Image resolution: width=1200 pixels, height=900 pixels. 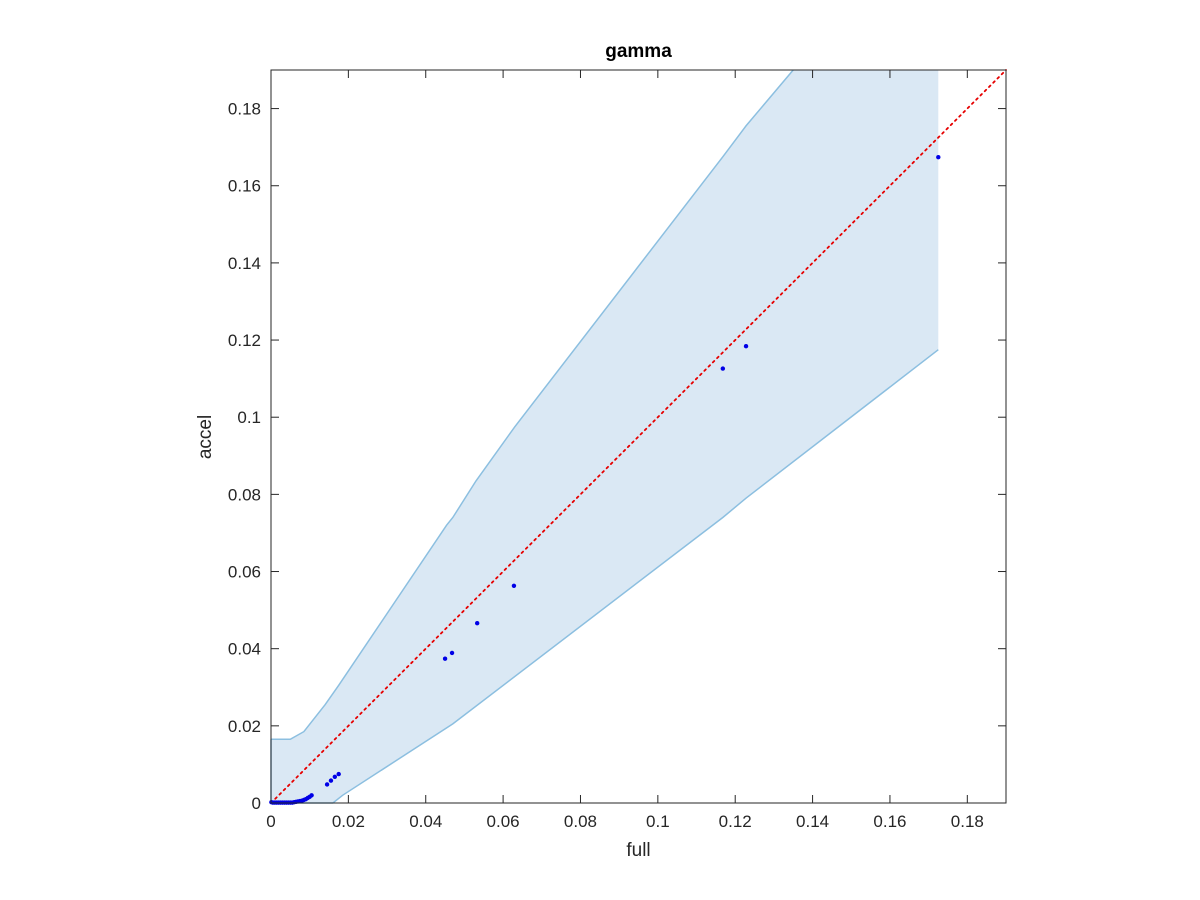 What do you see at coordinates (244, 186) in the screenshot?
I see `y-tick-label: 0.16` at bounding box center [244, 186].